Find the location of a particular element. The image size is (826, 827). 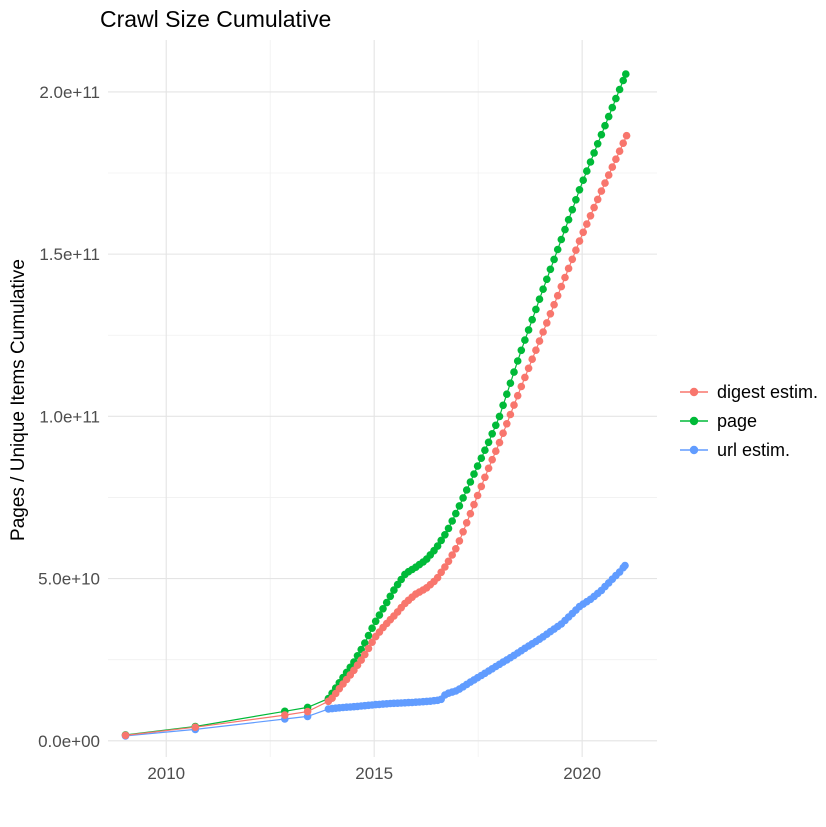

x-tick-label: 2015 is located at coordinates (374, 773).